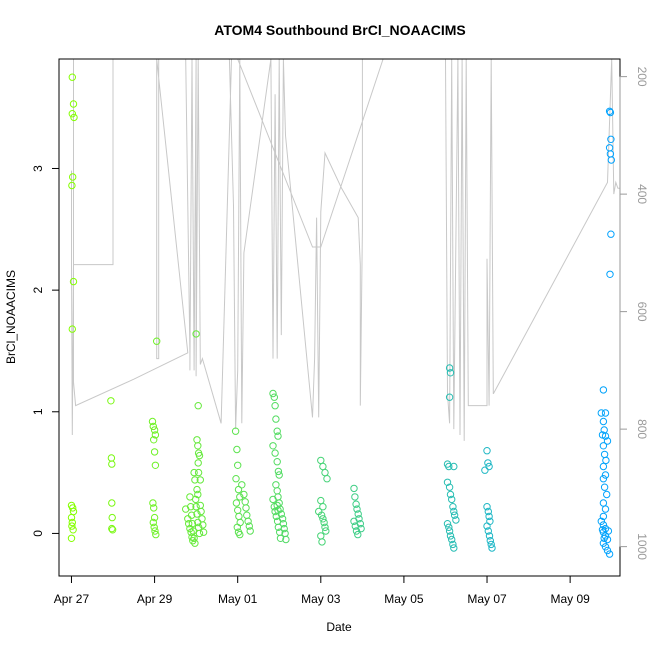 This screenshot has height=650, width=650. Describe the element at coordinates (238, 599) in the screenshot. I see `x-tick-label: May 01` at that location.